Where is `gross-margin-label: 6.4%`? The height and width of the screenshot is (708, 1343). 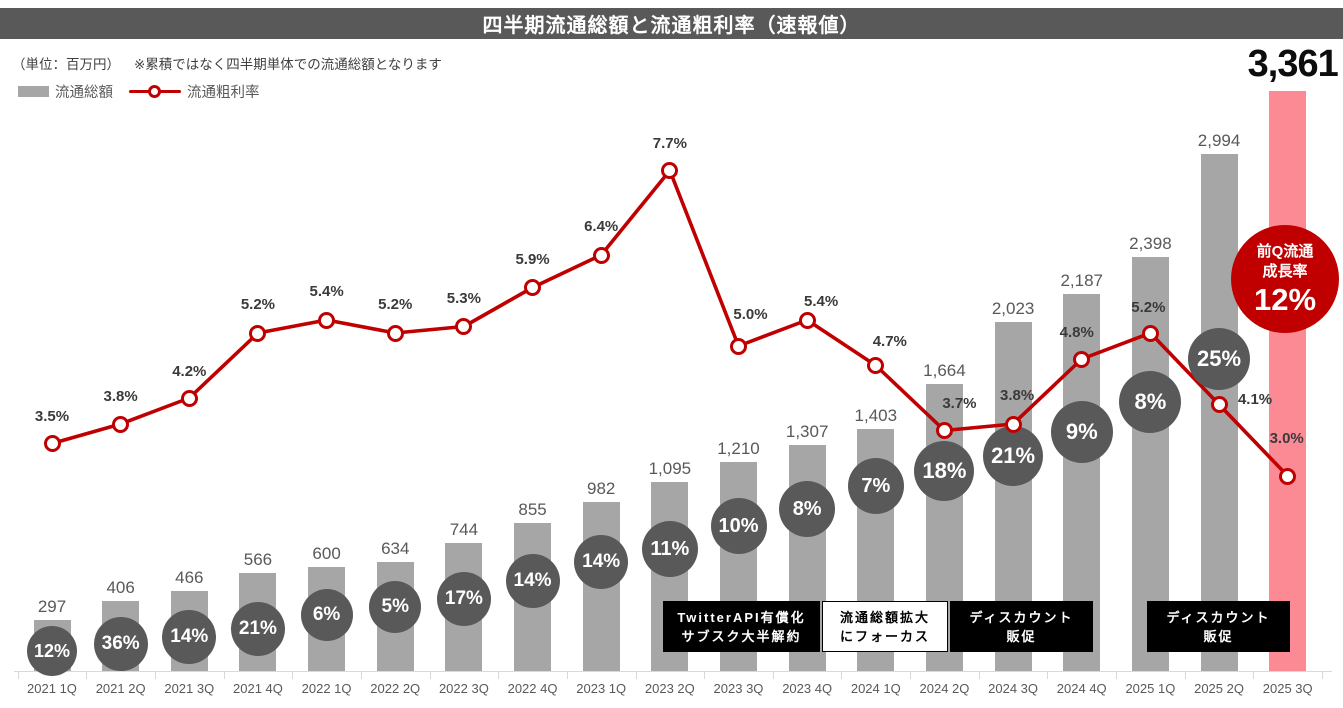 gross-margin-label: 6.4% is located at coordinates (601, 226).